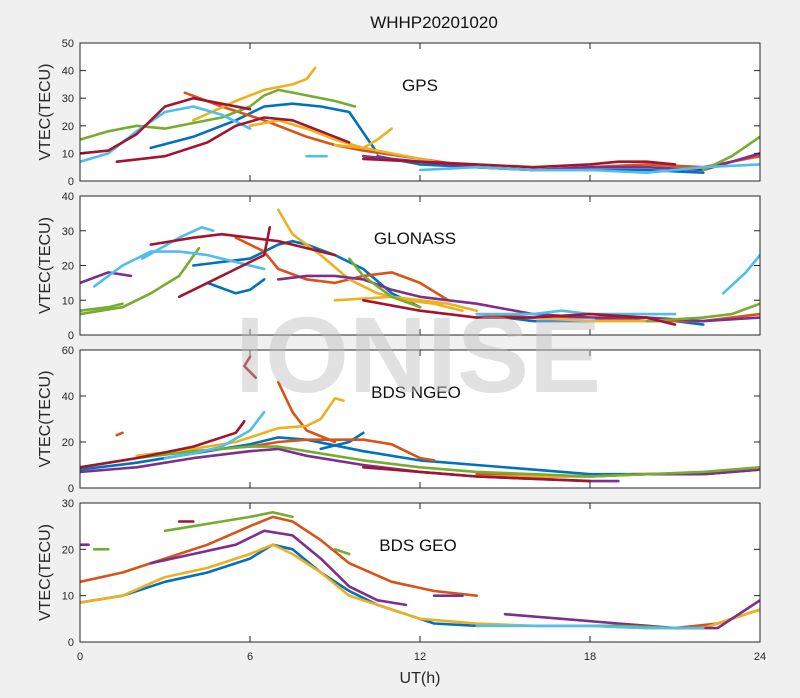  I want to click on panel-name-label: GPS, so click(420, 85).